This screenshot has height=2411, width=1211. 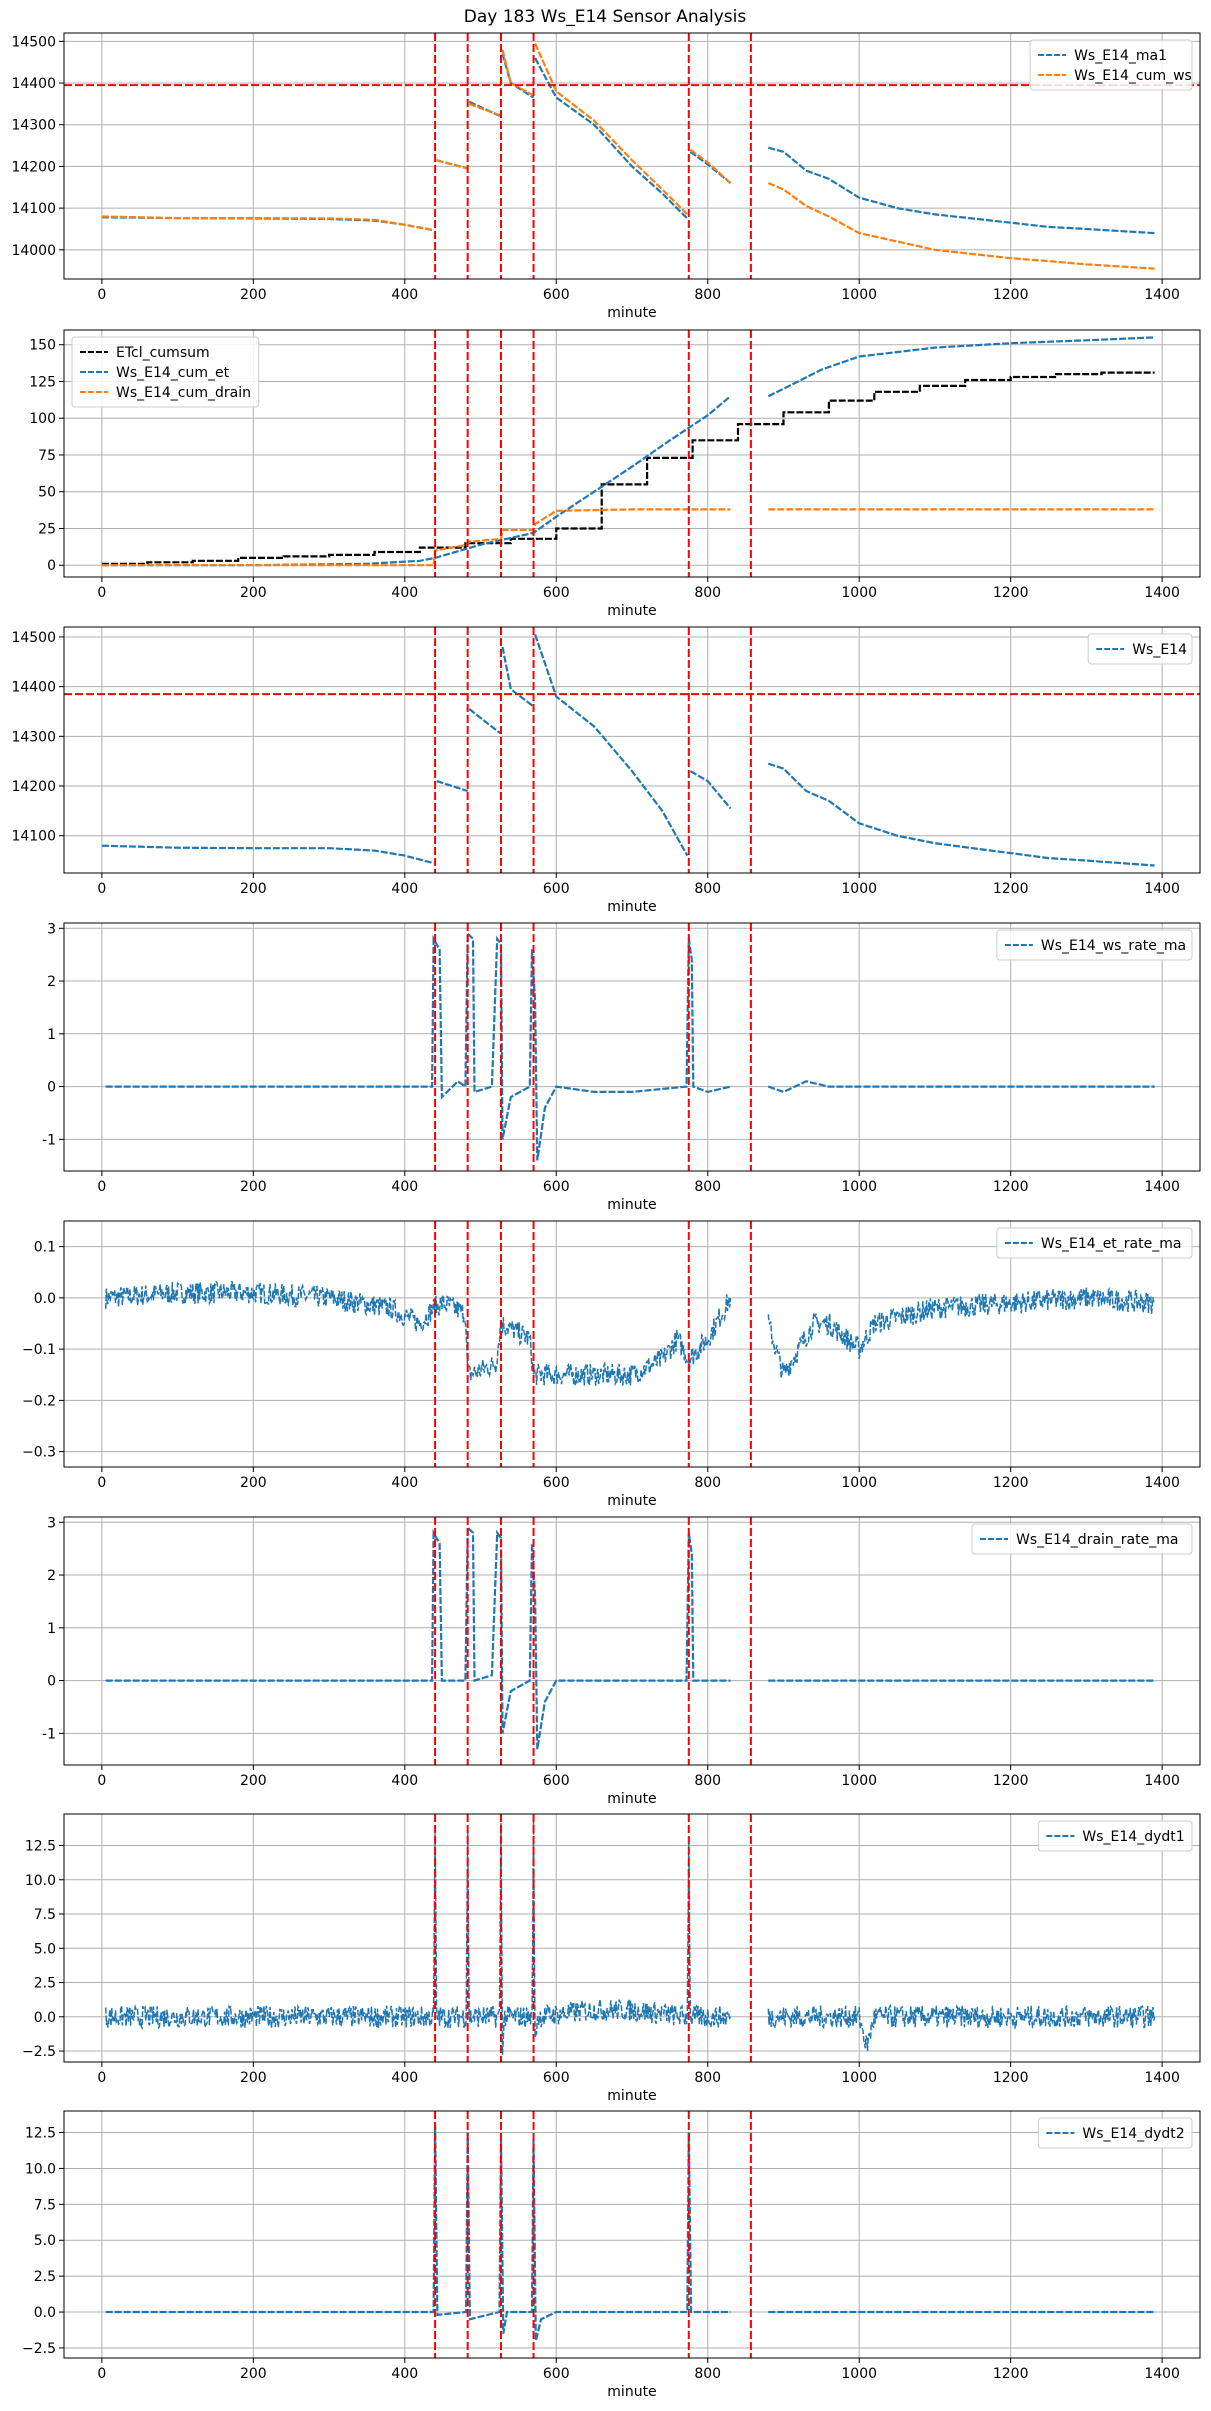 What do you see at coordinates (42, 419) in the screenshot?
I see `y-tick-label: 100` at bounding box center [42, 419].